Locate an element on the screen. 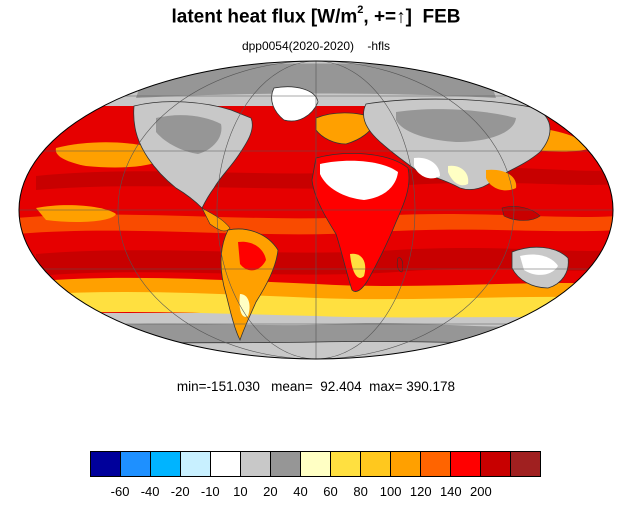  colorbar is located at coordinates (315, 464).